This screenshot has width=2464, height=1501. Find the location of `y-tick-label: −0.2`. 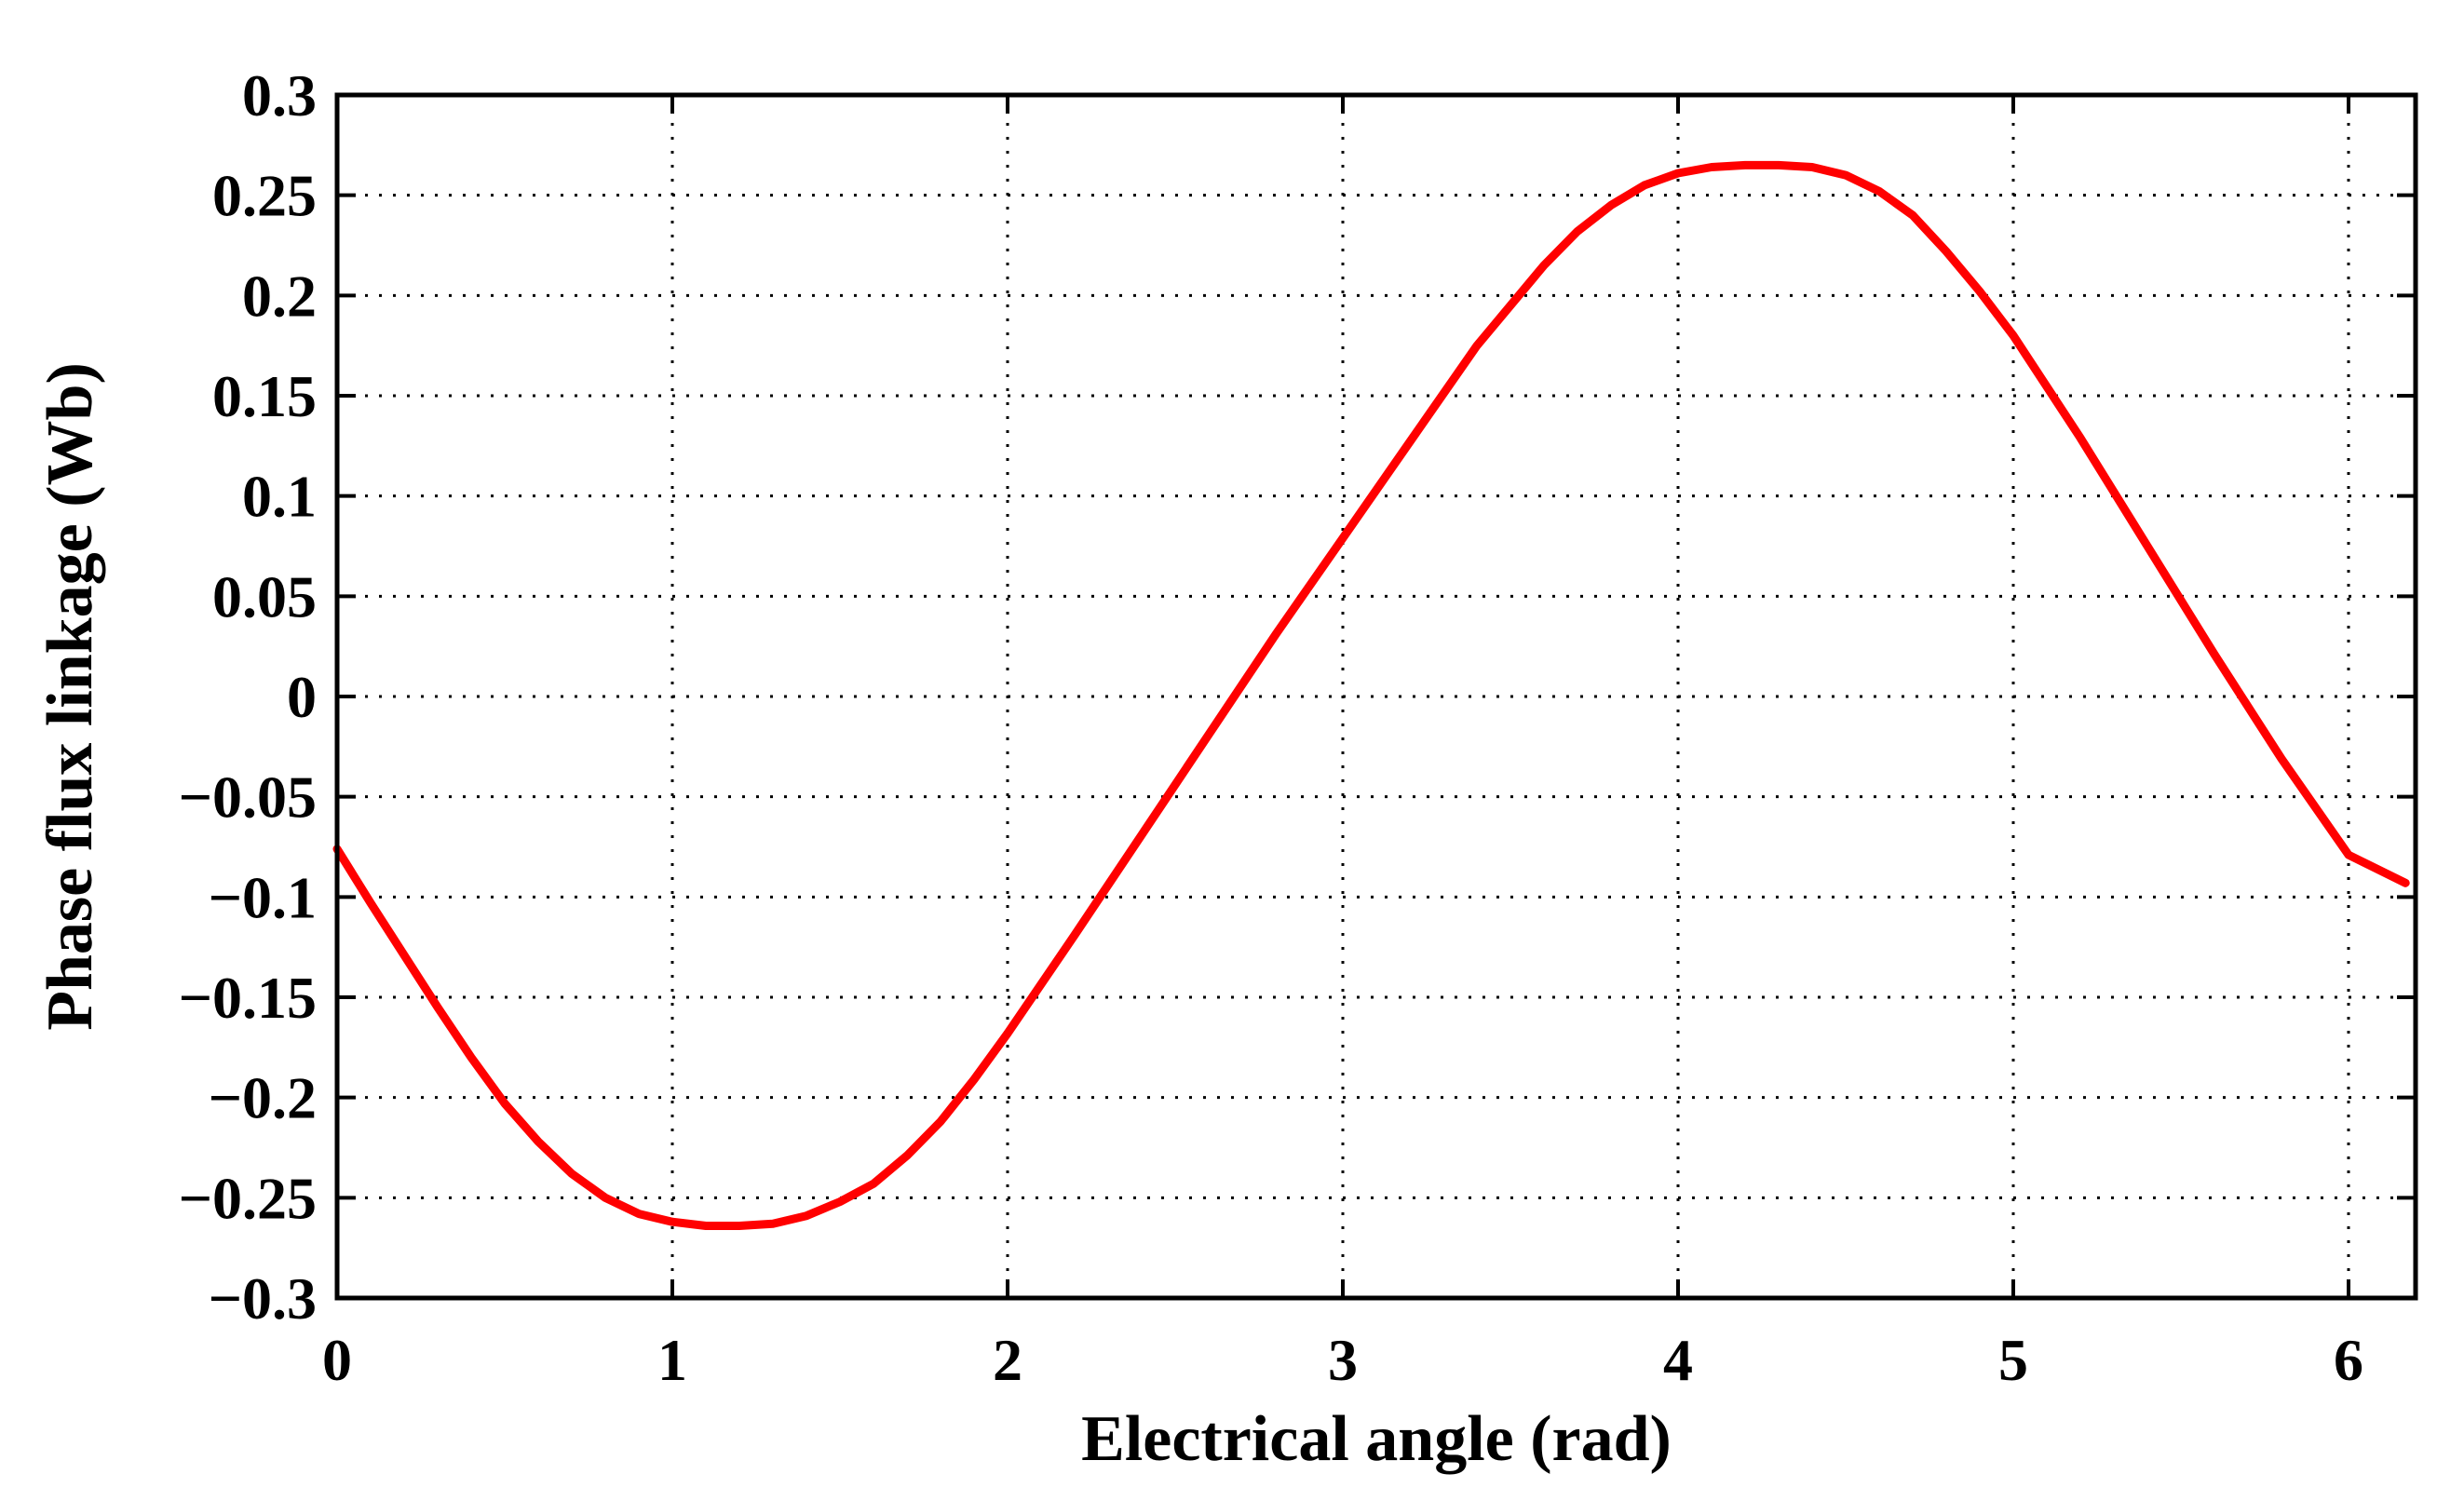

y-tick-label: −0.2 is located at coordinates (263, 1098).